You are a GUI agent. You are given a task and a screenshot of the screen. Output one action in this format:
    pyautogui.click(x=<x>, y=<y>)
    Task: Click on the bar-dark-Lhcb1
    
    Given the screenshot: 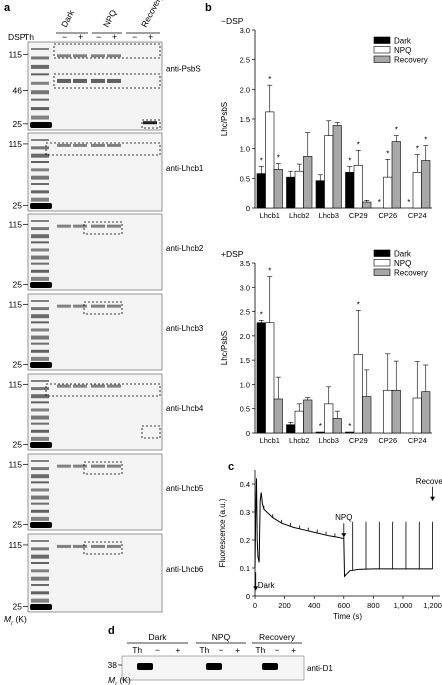 What is the action you would take?
    pyautogui.click(x=261, y=191)
    